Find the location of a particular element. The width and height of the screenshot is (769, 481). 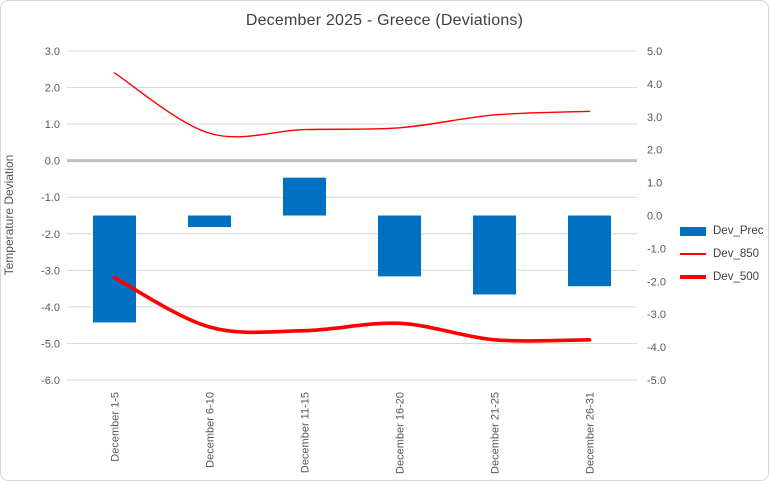

left-axis-tick-label: -1.0 is located at coordinates (50, 198).